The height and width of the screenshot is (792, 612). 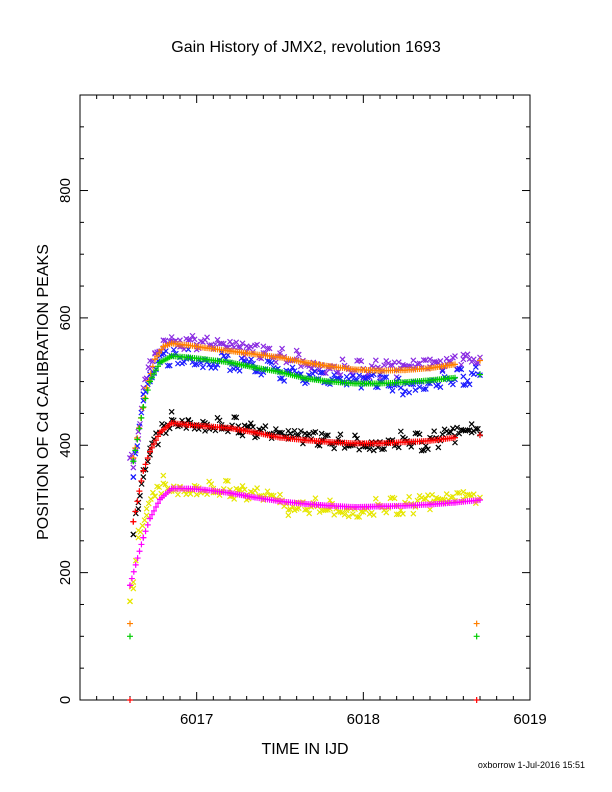 I want to click on x-axis-label: TIME IN IJD, so click(x=304, y=749).